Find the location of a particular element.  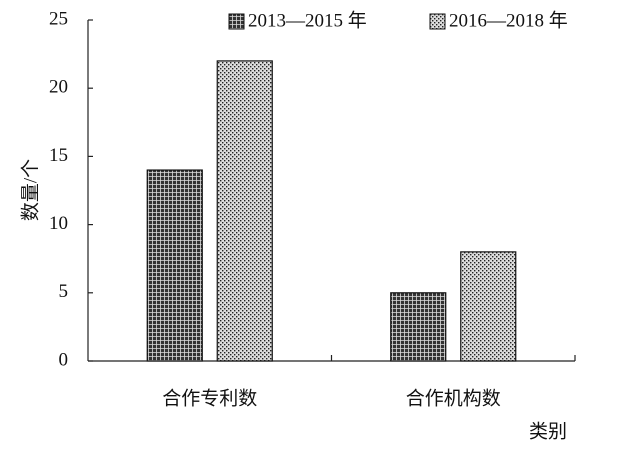

legend-label: 2016—2018 年 is located at coordinates (508, 20).